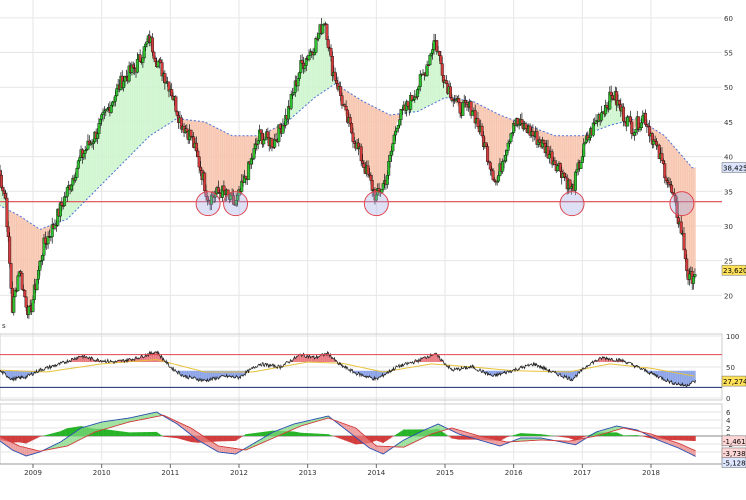 The width and height of the screenshot is (746, 500). I want to click on price-tick-label: 60, so click(728, 19).